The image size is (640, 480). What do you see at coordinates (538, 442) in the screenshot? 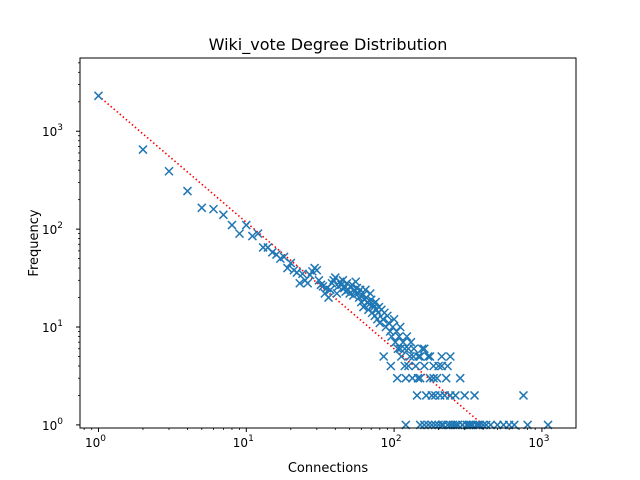
I see `x-tick-label: 10³` at bounding box center [538, 442].